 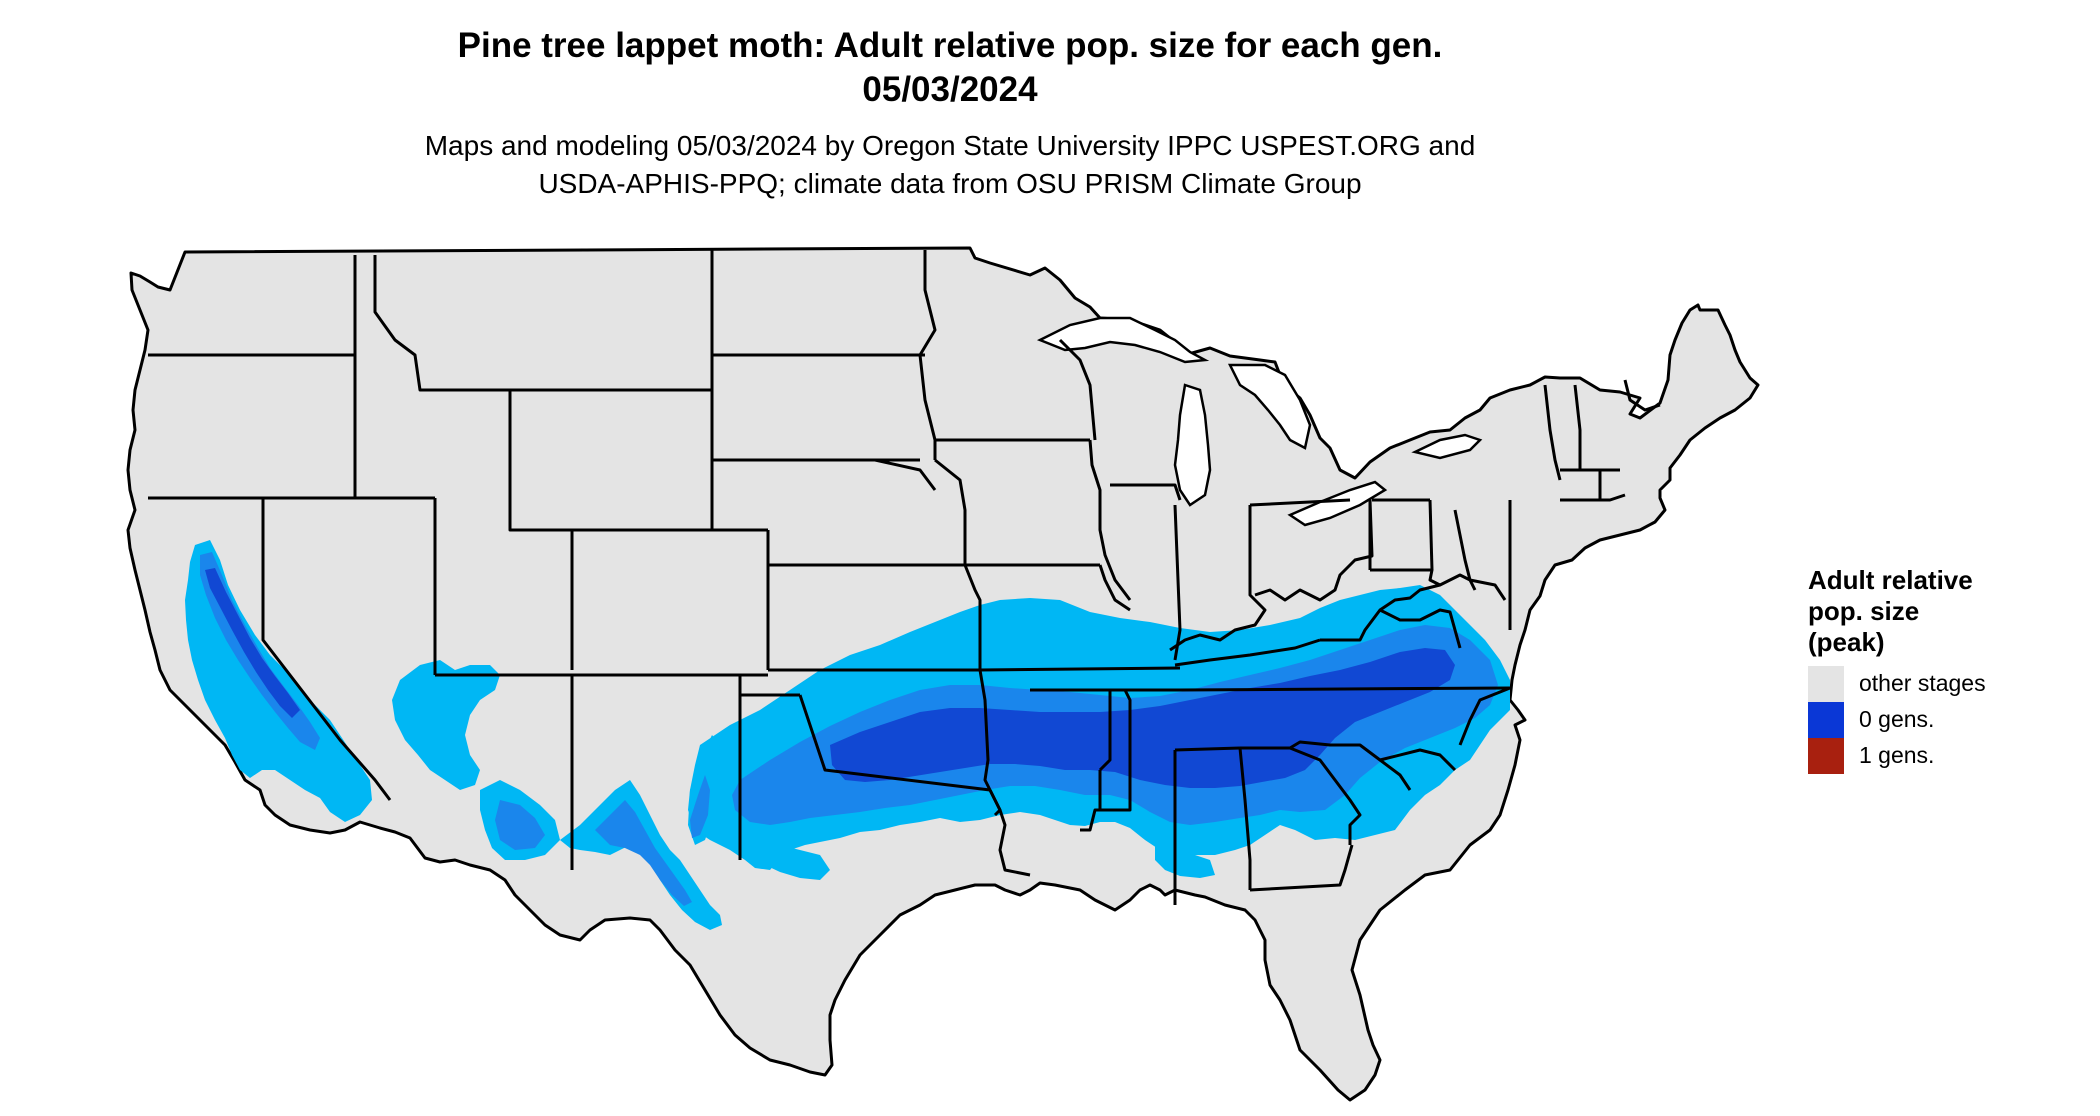 What do you see at coordinates (795, 862) in the screenshot?
I see `band-light-tx-north` at bounding box center [795, 862].